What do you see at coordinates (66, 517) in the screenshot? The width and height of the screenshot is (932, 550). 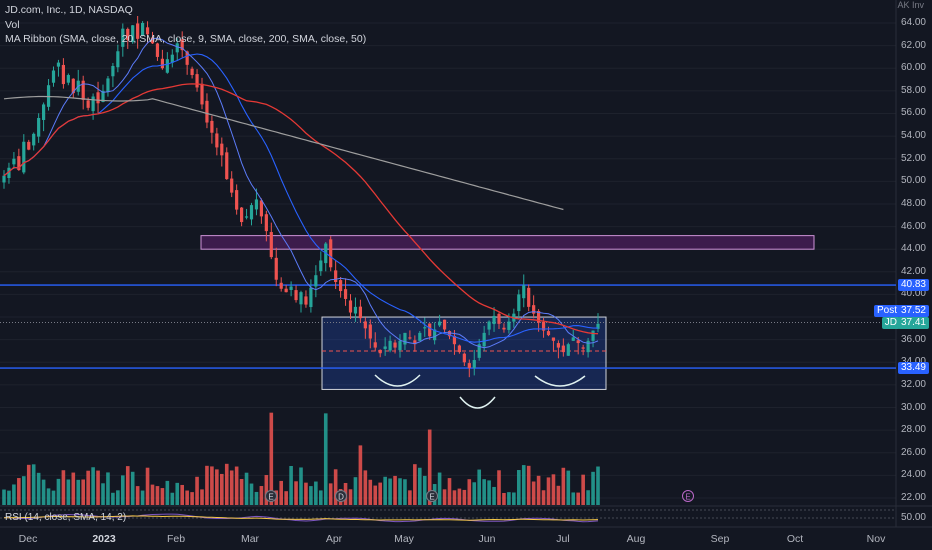 I see `legend-rsi: RSI (14, close, SMA, 14, 2)` at bounding box center [66, 517].